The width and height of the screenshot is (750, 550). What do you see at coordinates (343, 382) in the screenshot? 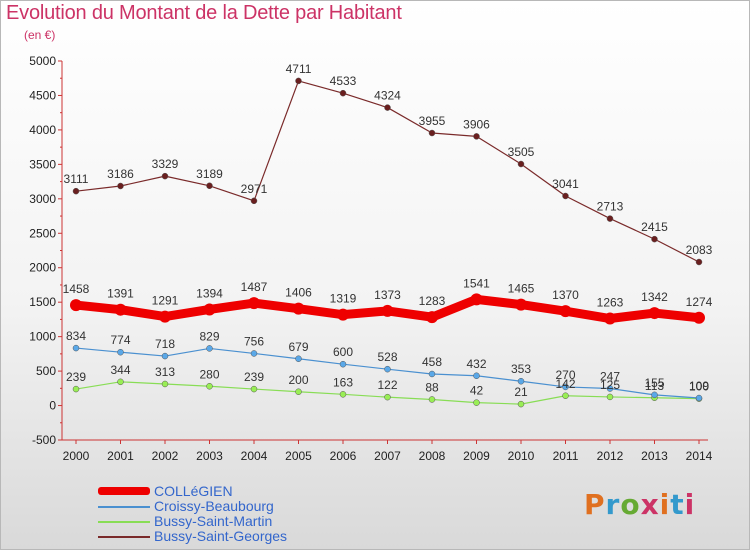
I see `data-label: 163` at bounding box center [343, 382].